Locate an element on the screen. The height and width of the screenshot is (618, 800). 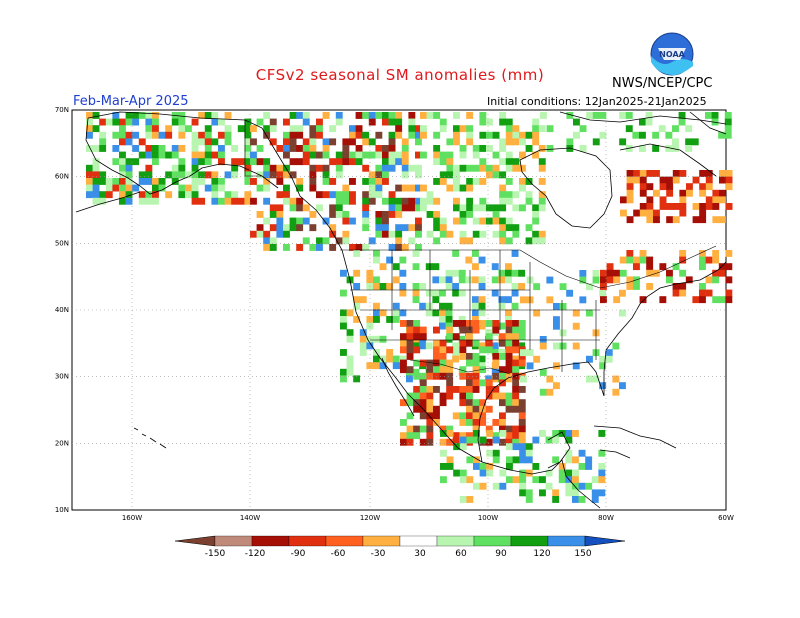
lat-label: 10N is located at coordinates (62, 510).